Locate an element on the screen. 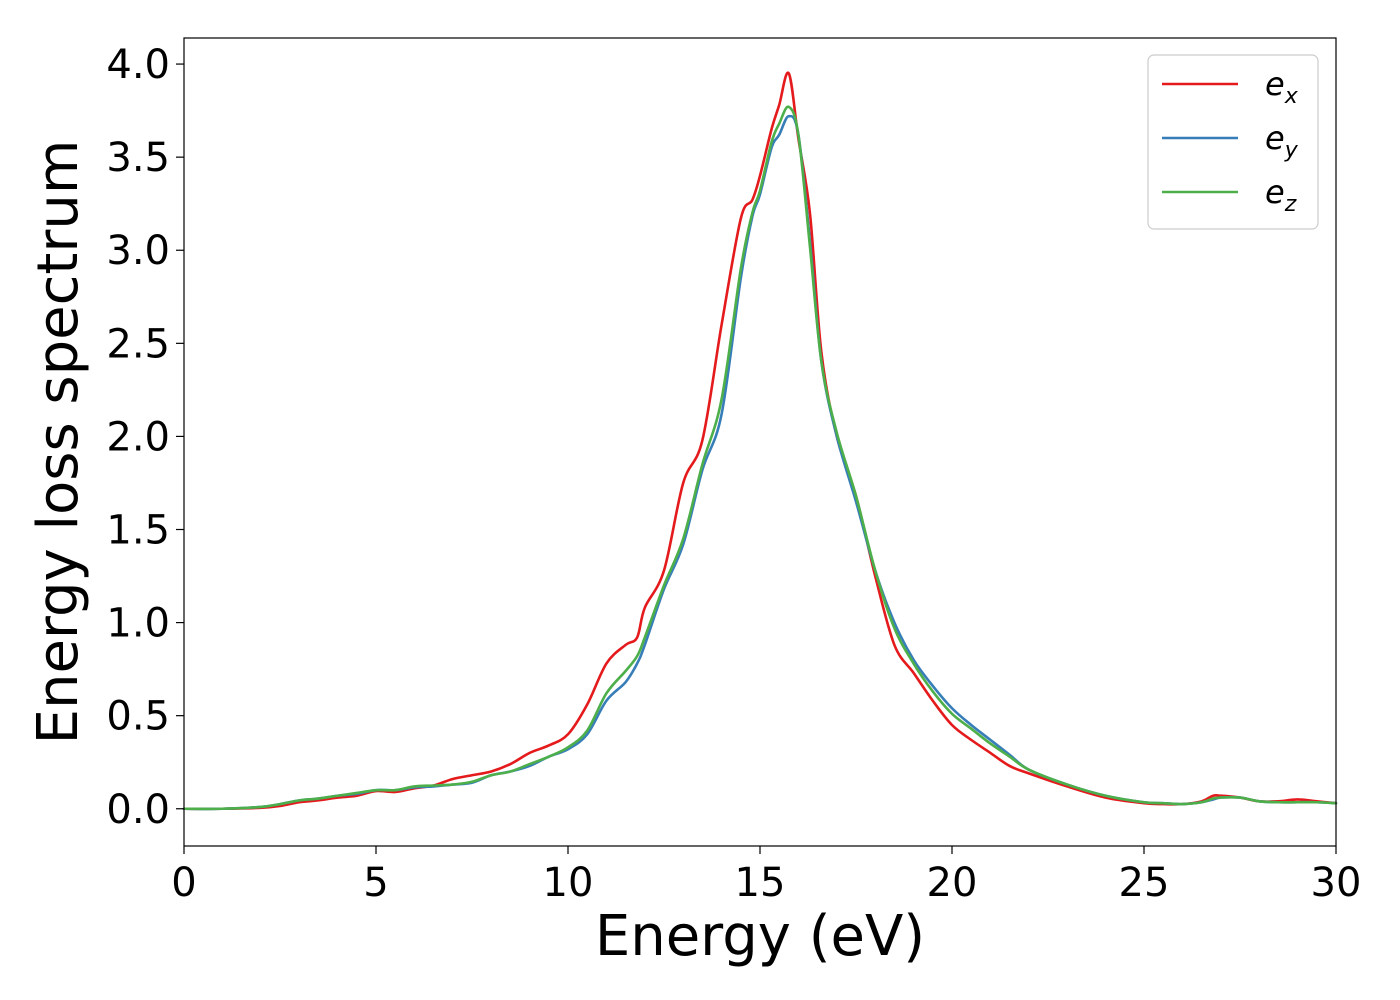  y-tick-label: 2.5 is located at coordinates (138, 344).